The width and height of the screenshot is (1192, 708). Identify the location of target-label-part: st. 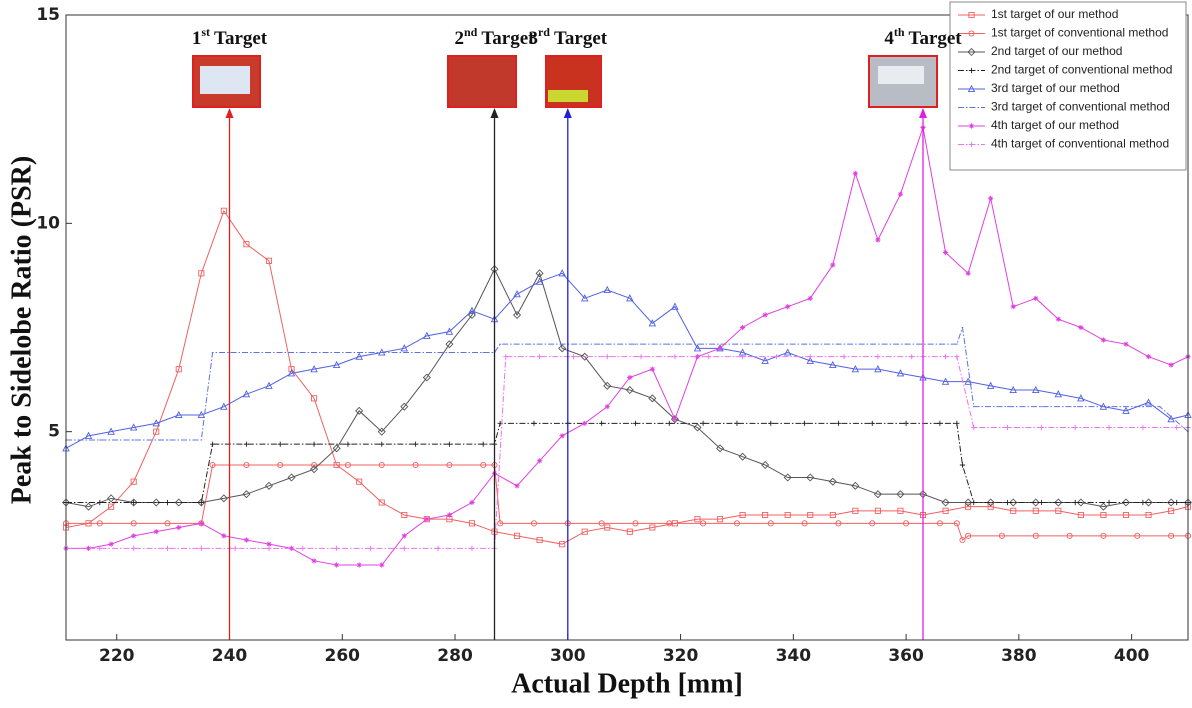
(205, 32).